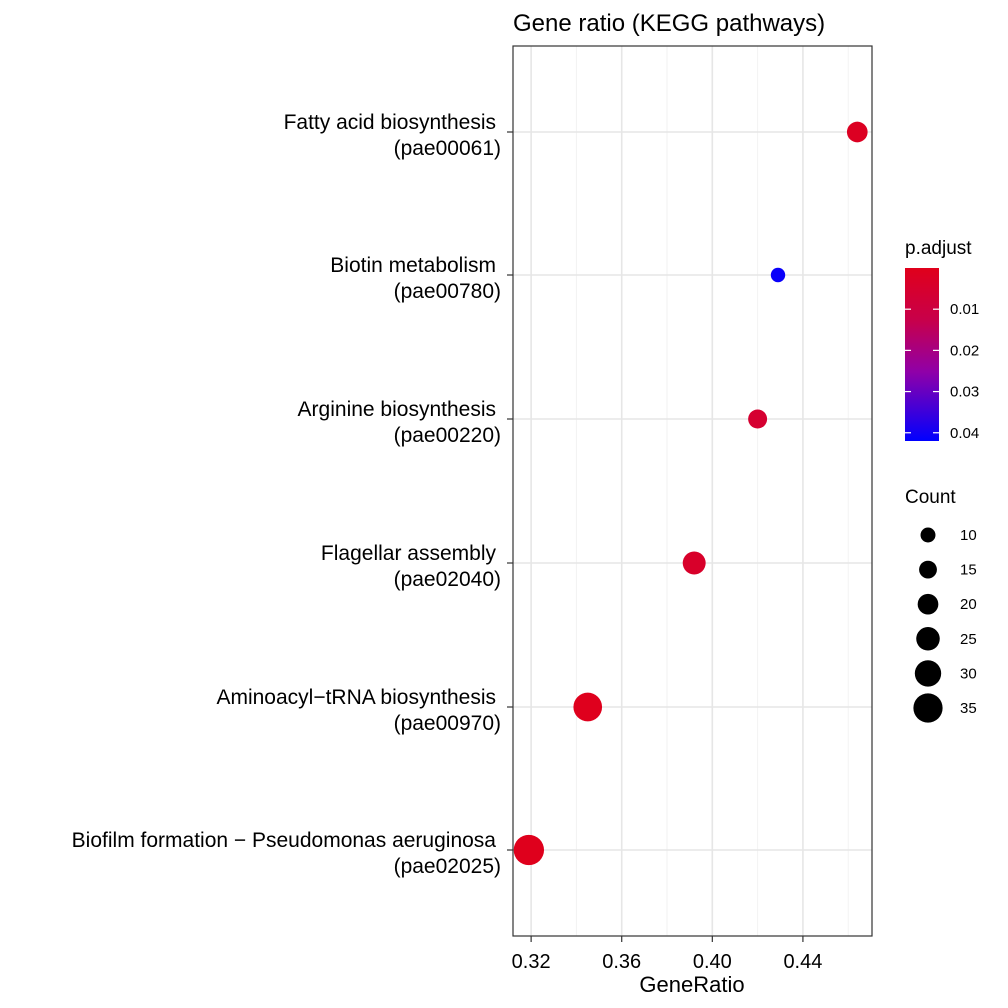 The height and width of the screenshot is (1008, 1008). What do you see at coordinates (968, 673) in the screenshot?
I see `size-legend-label: 30` at bounding box center [968, 673].